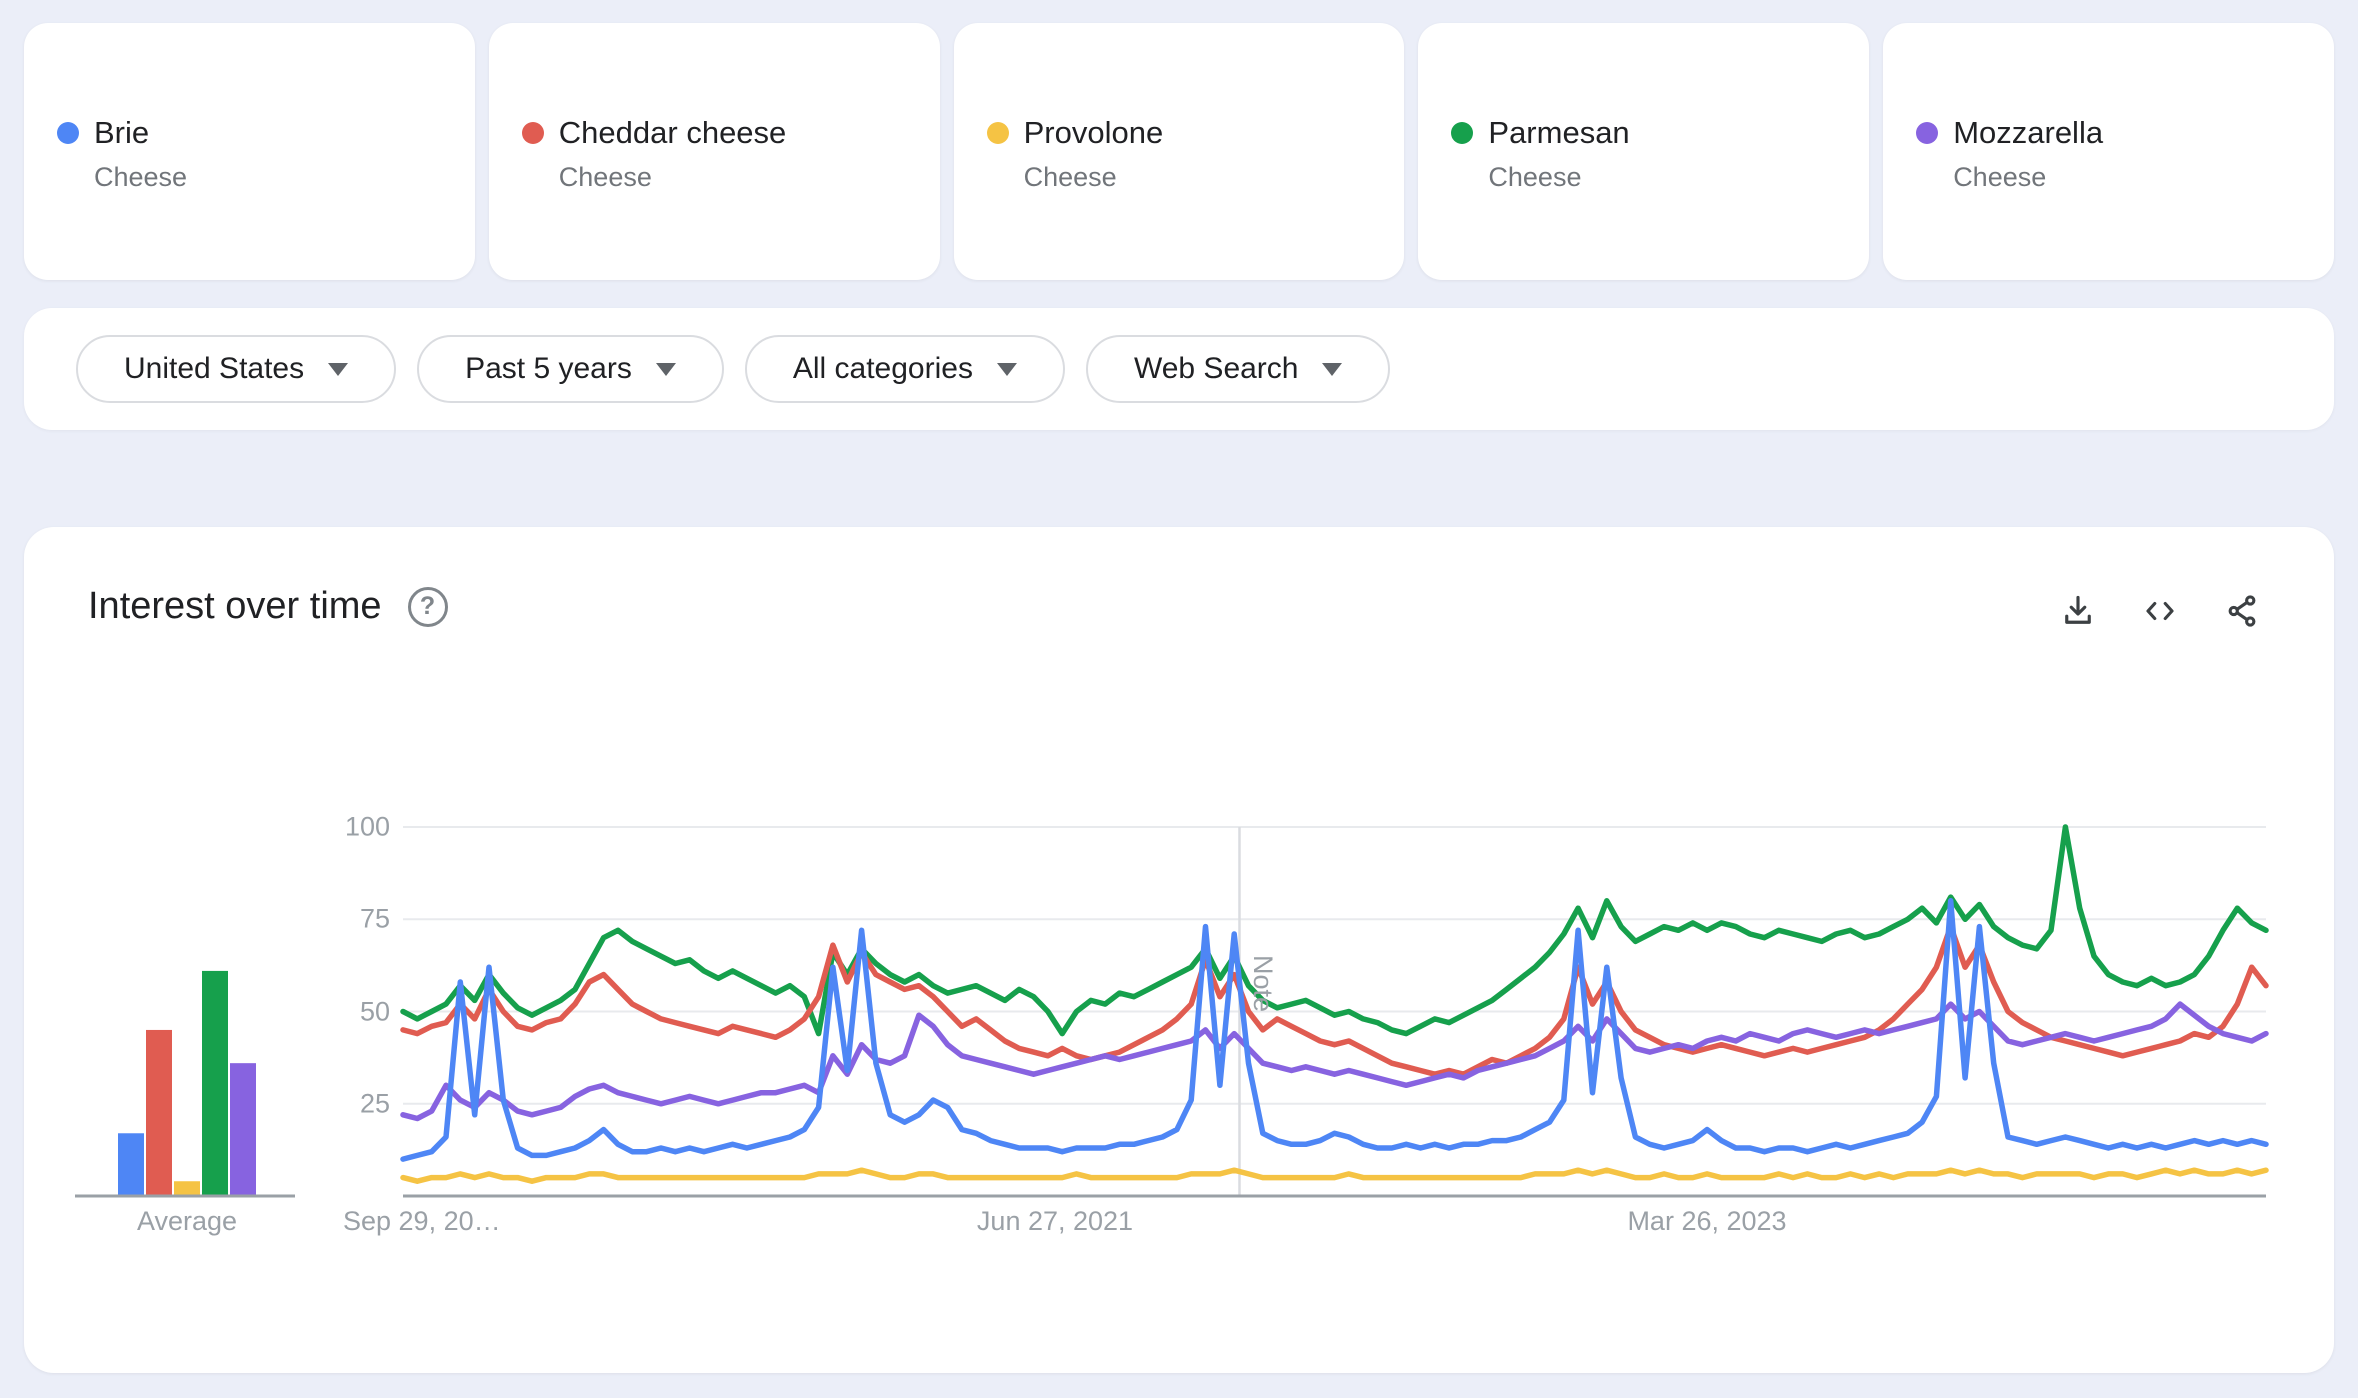 The width and height of the screenshot is (2358, 1398). Describe the element at coordinates (2108, 151) in the screenshot. I see `term-card-mozzarella: Mozzarella Cheese` at that location.